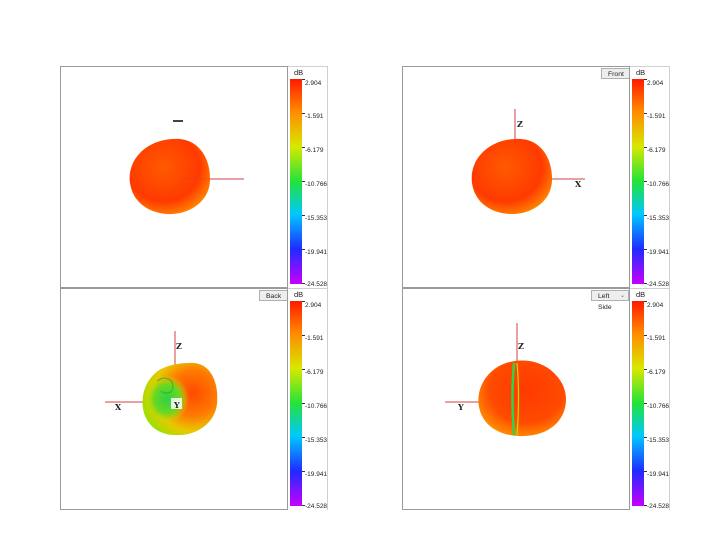  I want to click on view-dropdown-value: Back, so click(274, 296).